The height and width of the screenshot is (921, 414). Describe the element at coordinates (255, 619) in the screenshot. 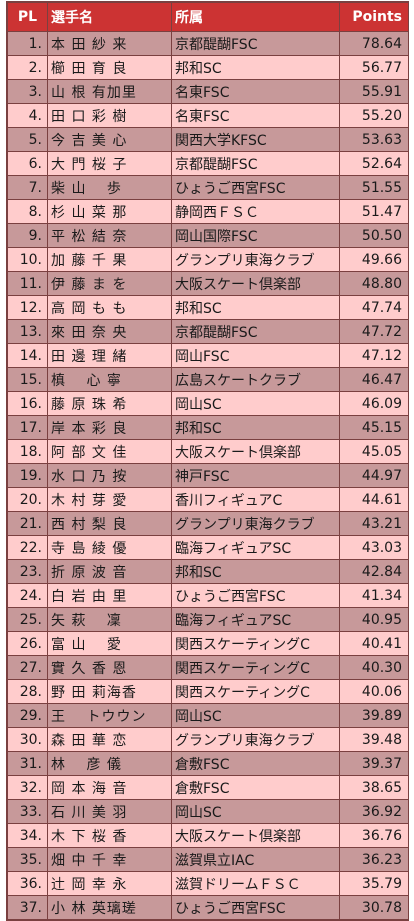

I see `club-cell: 臨海フィギュアSC` at that location.